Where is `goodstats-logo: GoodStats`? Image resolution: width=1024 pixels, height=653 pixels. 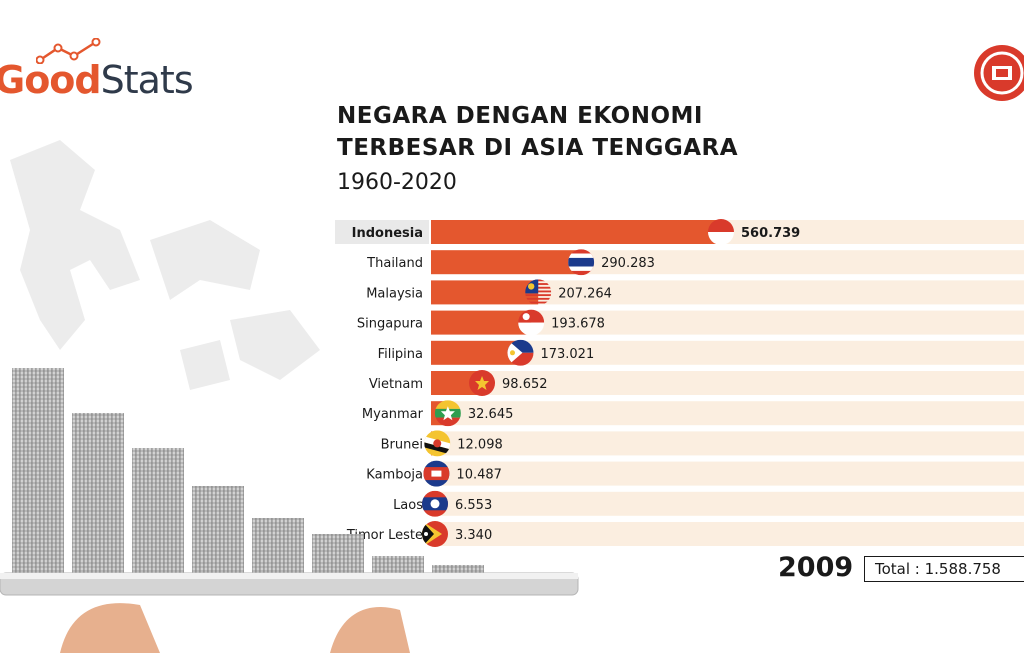 goodstats-logo: GoodStats is located at coordinates (97, 80).